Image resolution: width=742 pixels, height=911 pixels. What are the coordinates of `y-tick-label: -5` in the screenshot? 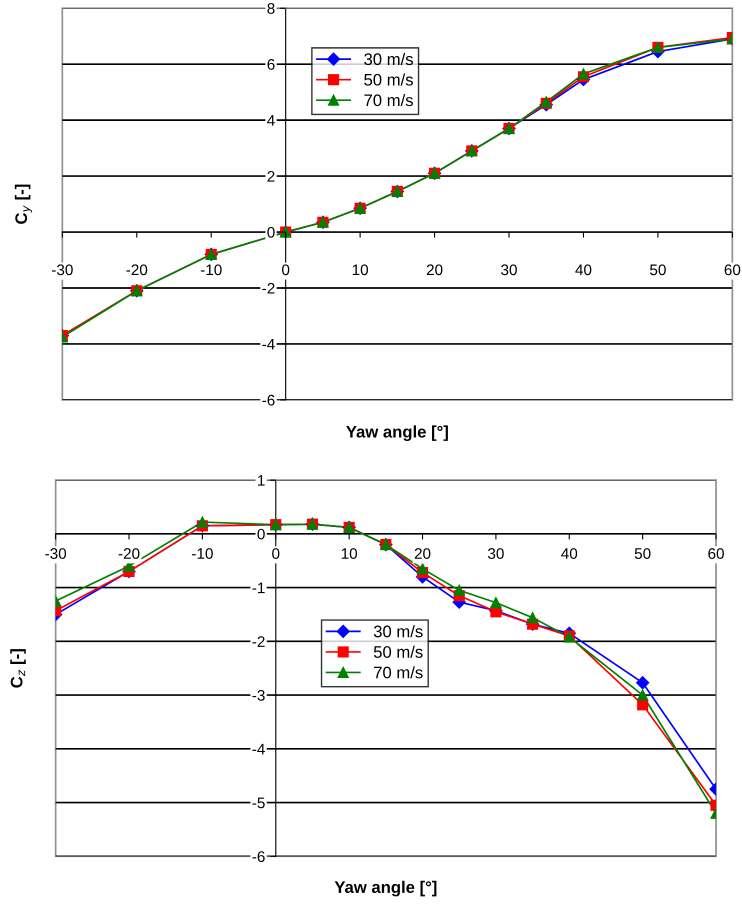 It's located at (258, 803).